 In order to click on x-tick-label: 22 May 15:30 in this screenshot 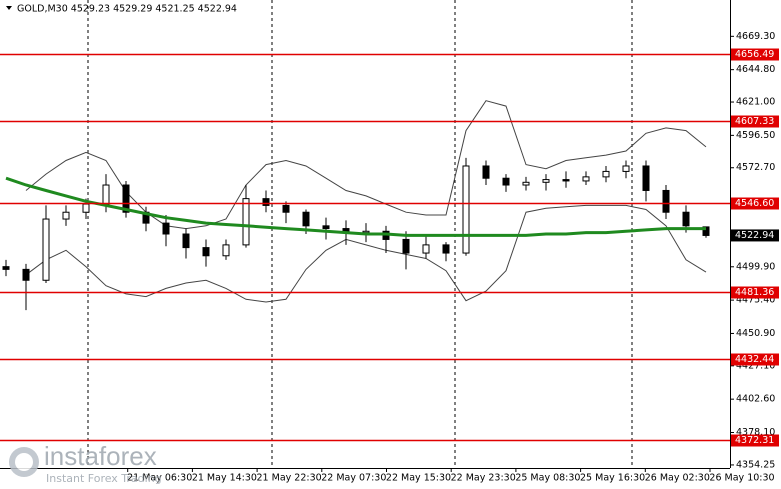, I will do `click(418, 478)`.